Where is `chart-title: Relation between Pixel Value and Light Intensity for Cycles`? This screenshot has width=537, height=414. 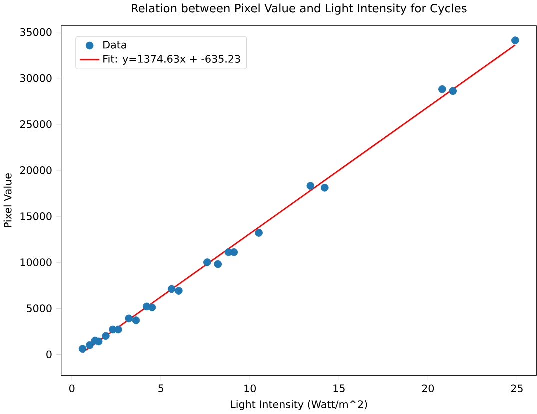 chart-title: Relation between Pixel Value and Light Intensity for Cycles is located at coordinates (299, 9).